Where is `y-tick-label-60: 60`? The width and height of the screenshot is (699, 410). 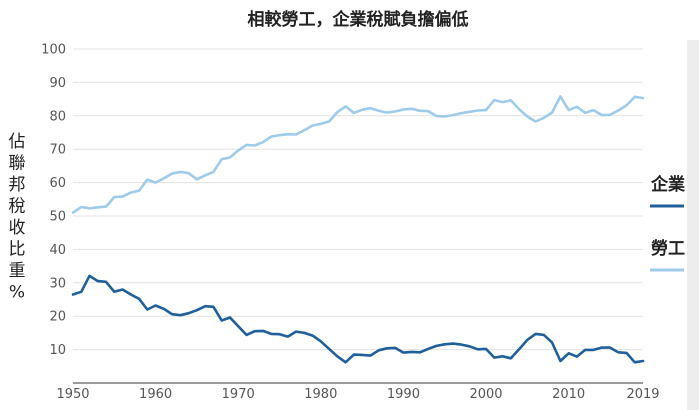
y-tick-label-60: 60 is located at coordinates (57, 183).